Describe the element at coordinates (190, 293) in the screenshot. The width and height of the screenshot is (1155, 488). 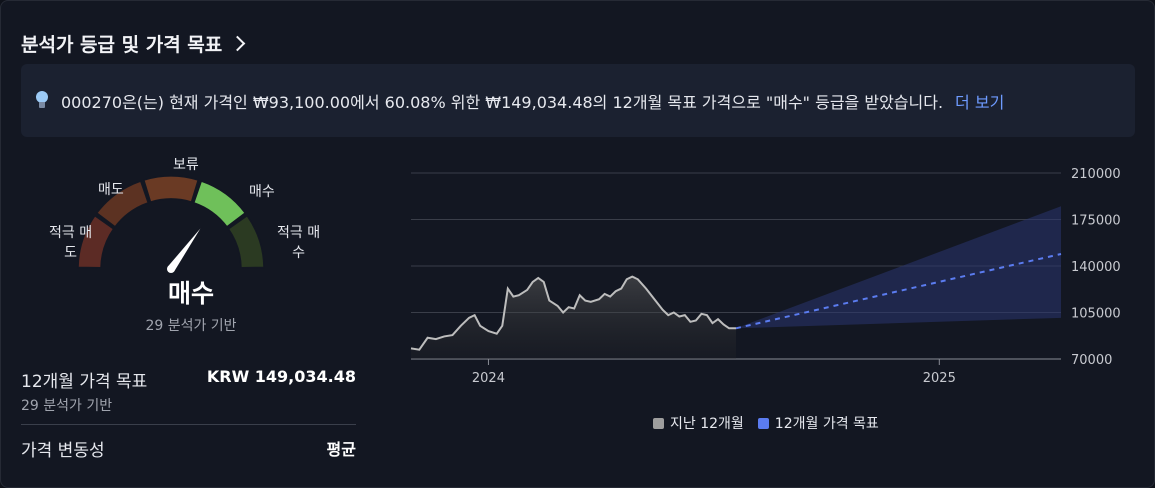
I see `rating-value: 매수` at that location.